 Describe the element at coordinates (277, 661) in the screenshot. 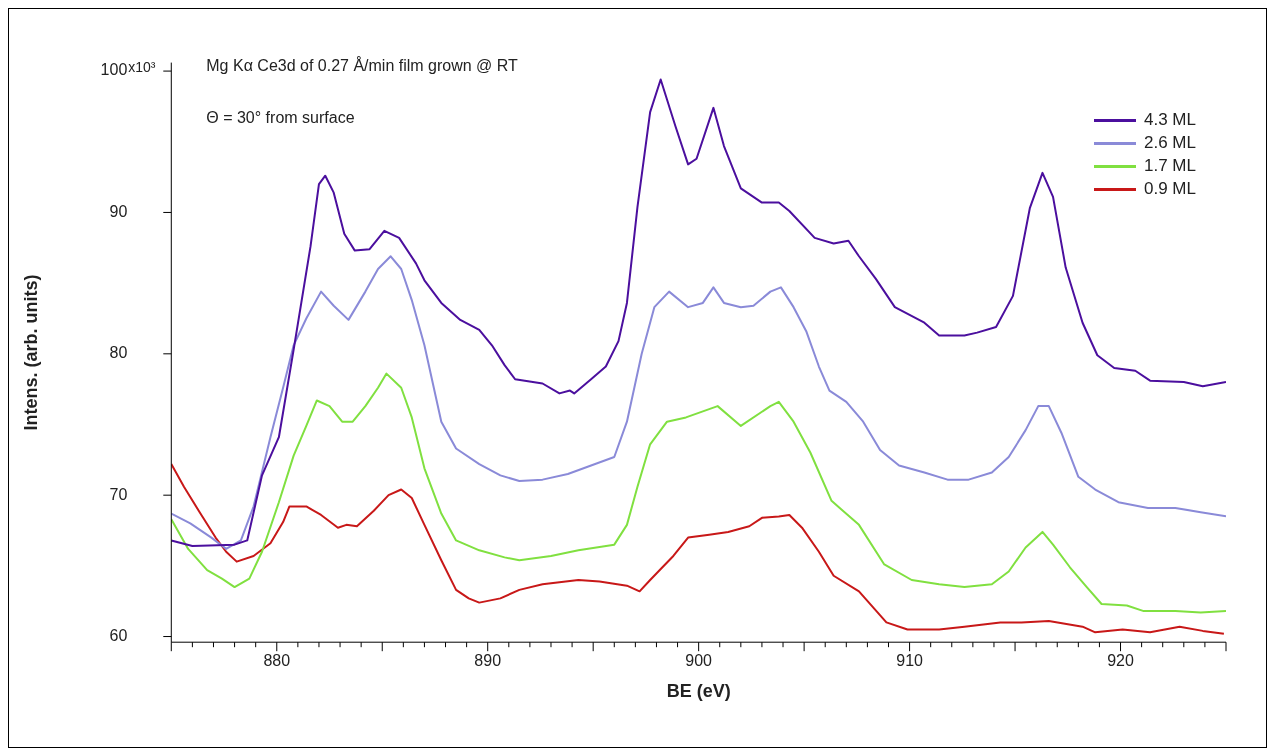

I see `x-tick-label: 880` at that location.